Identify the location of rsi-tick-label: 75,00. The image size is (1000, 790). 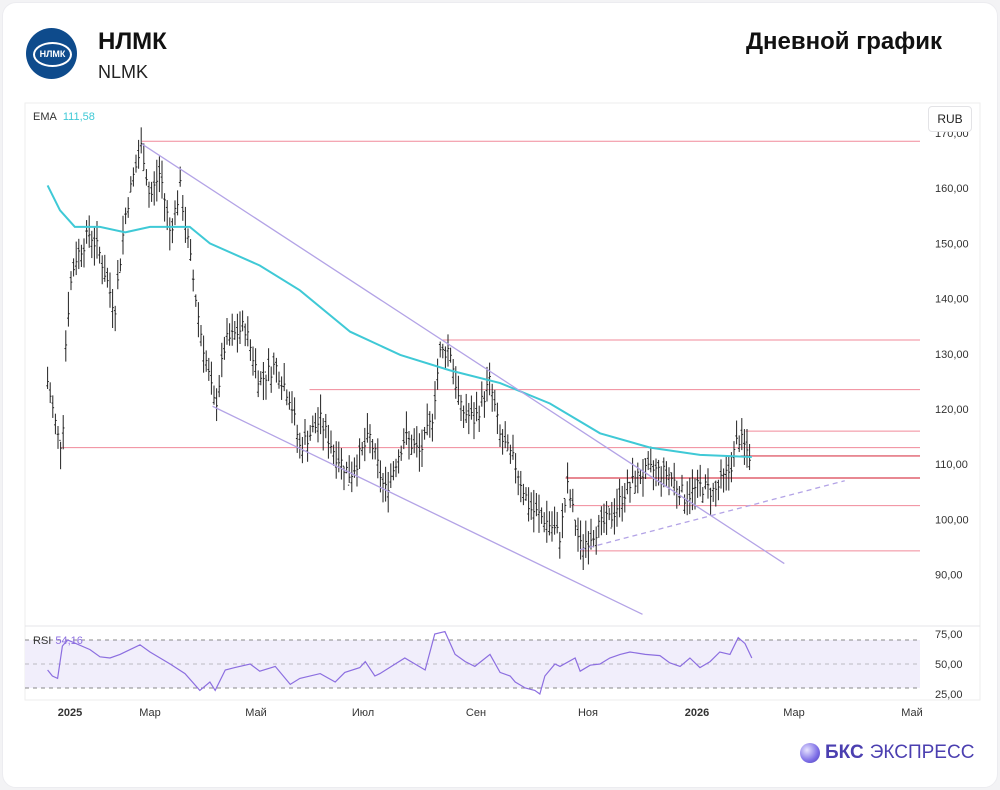
(949, 635).